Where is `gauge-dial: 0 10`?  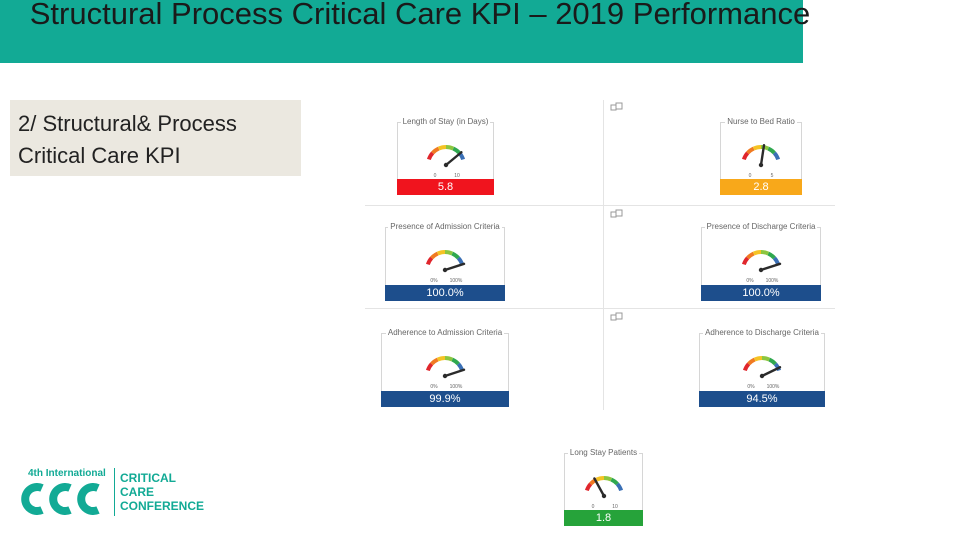
gauge-dial: 0 10 is located at coordinates (603, 493).